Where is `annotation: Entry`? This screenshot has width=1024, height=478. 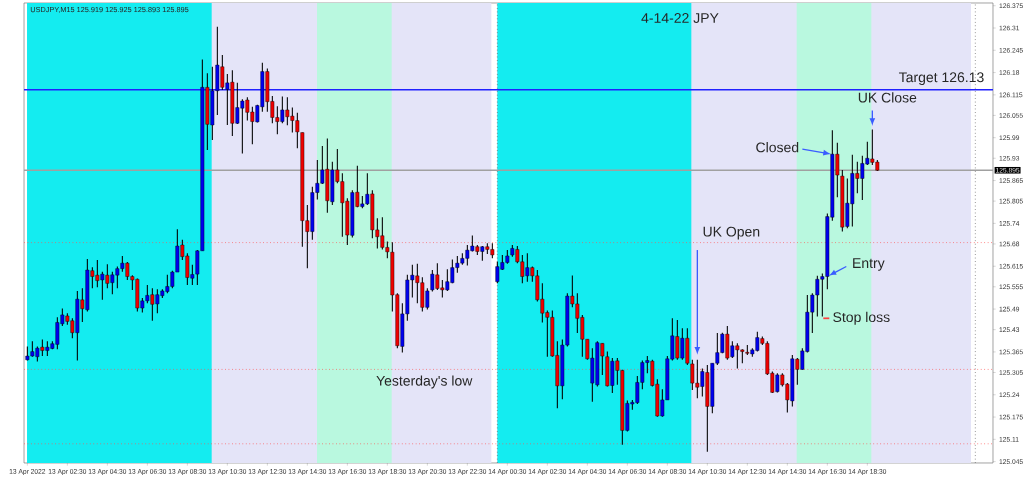
annotation: Entry is located at coordinates (869, 264).